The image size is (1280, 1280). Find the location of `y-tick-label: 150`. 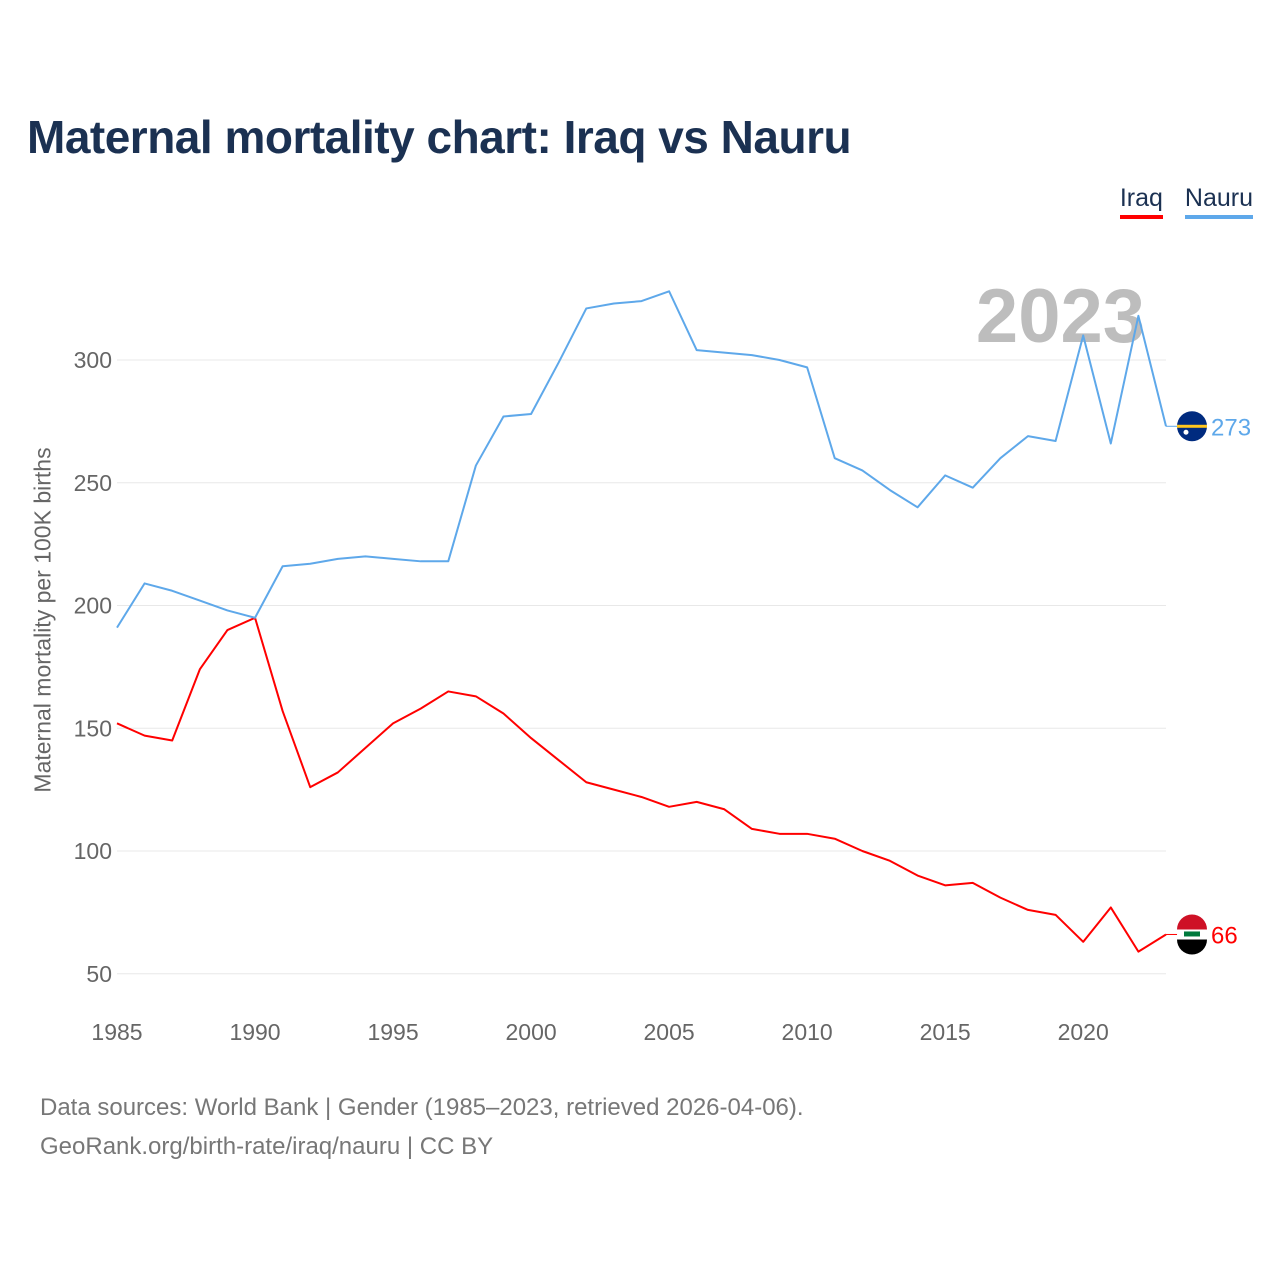

y-tick-label: 150 is located at coordinates (93, 728).